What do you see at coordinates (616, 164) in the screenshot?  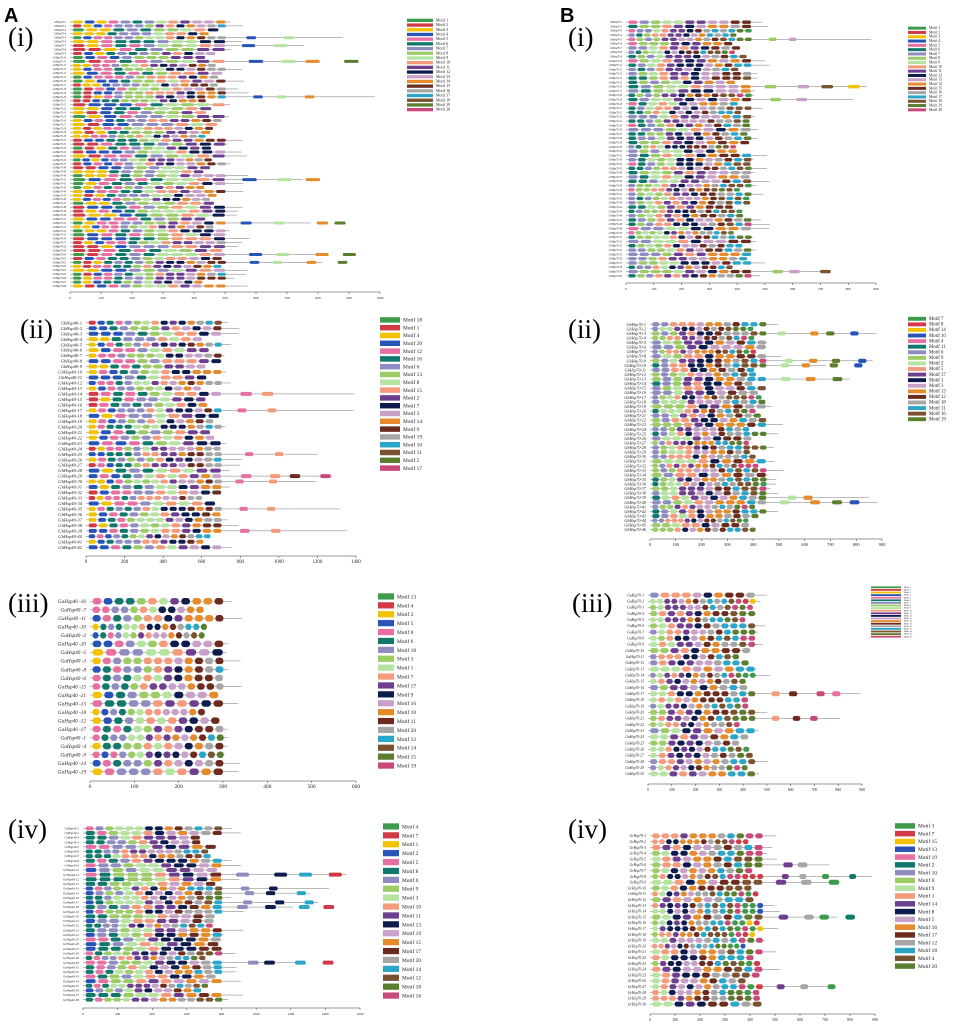 I see `gene-label: GhHsp70-34` at bounding box center [616, 164].